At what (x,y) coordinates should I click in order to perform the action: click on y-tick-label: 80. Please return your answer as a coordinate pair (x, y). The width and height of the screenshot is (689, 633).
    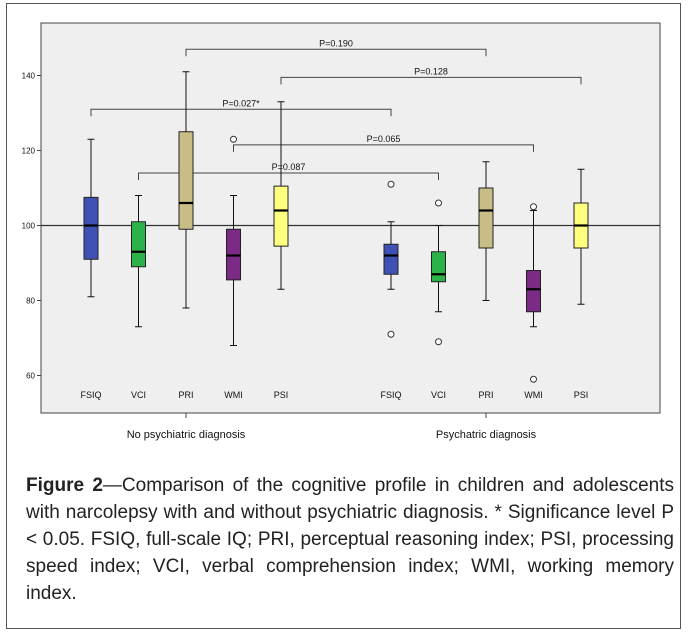
    Looking at the image, I should click on (30, 301).